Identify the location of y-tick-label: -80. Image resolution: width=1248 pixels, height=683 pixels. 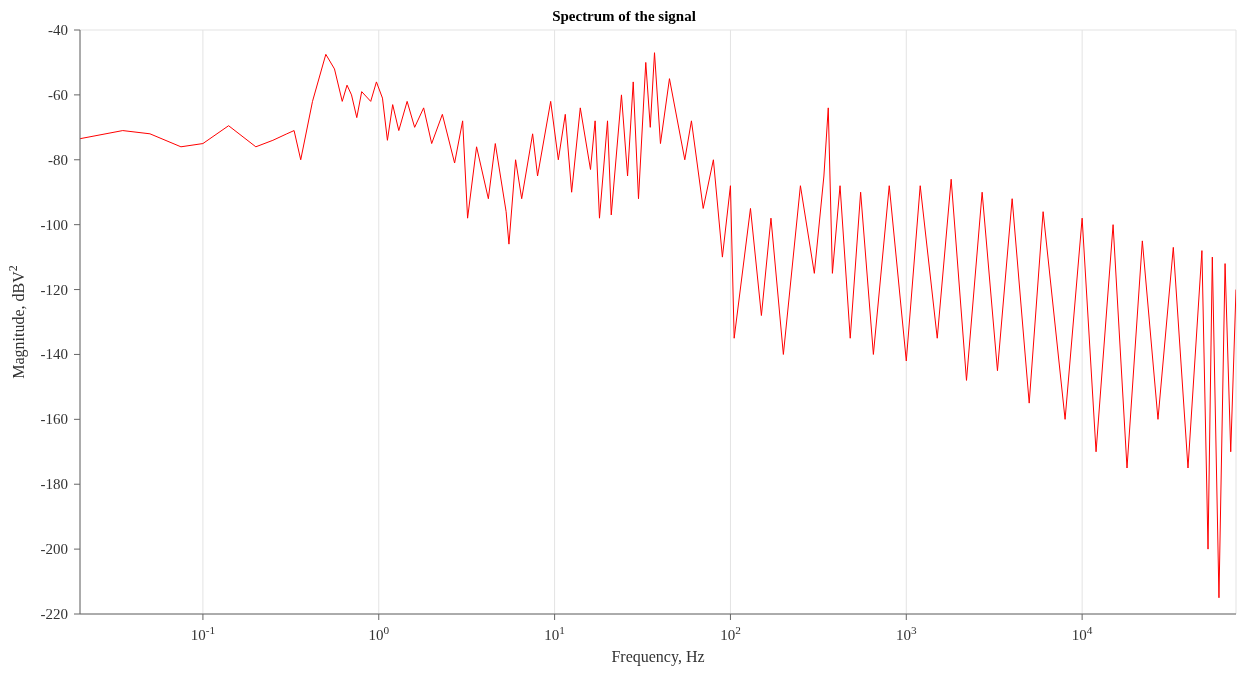
(58, 159).